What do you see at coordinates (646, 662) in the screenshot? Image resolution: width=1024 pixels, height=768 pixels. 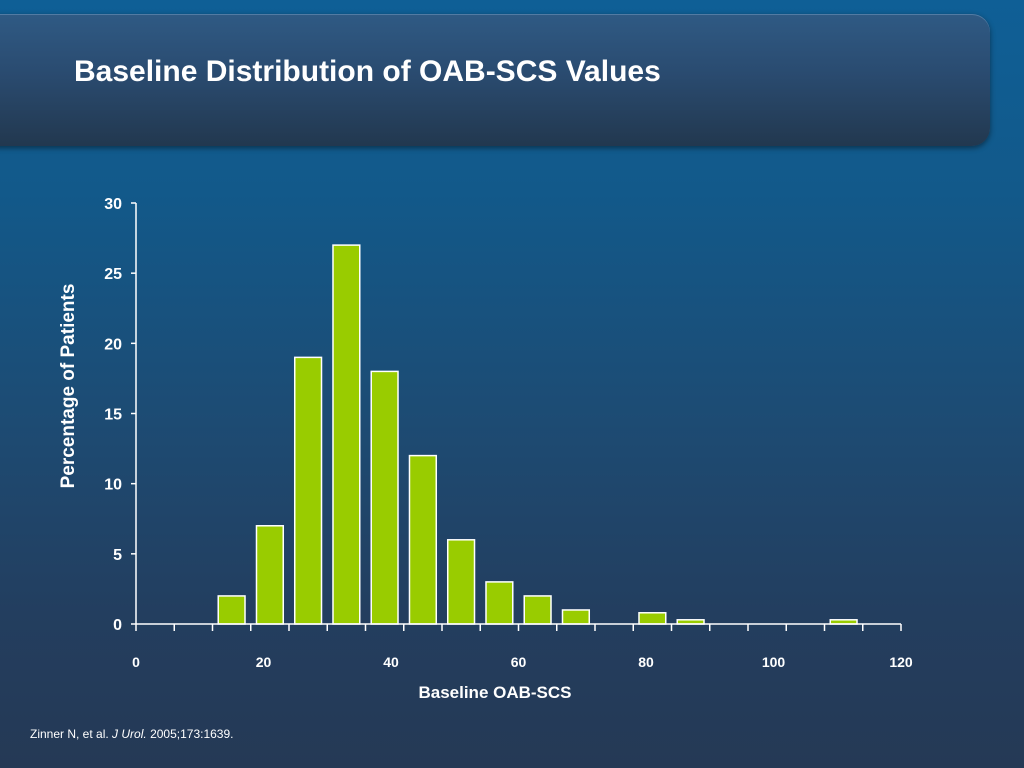 I see `x-tick-label: 80` at bounding box center [646, 662].